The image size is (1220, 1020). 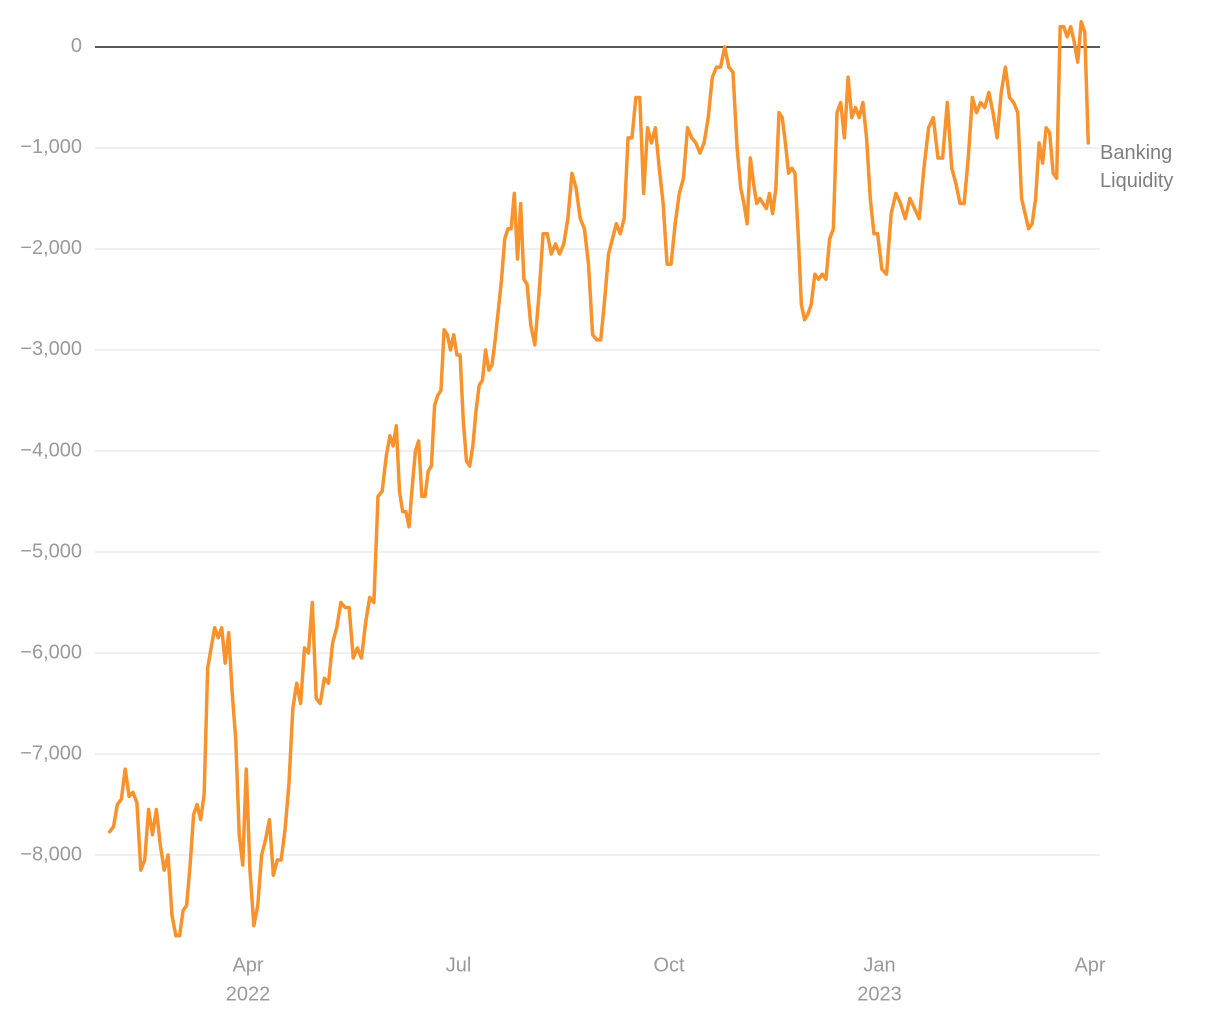 I want to click on x-year-label: 2022, so click(x=248, y=994).